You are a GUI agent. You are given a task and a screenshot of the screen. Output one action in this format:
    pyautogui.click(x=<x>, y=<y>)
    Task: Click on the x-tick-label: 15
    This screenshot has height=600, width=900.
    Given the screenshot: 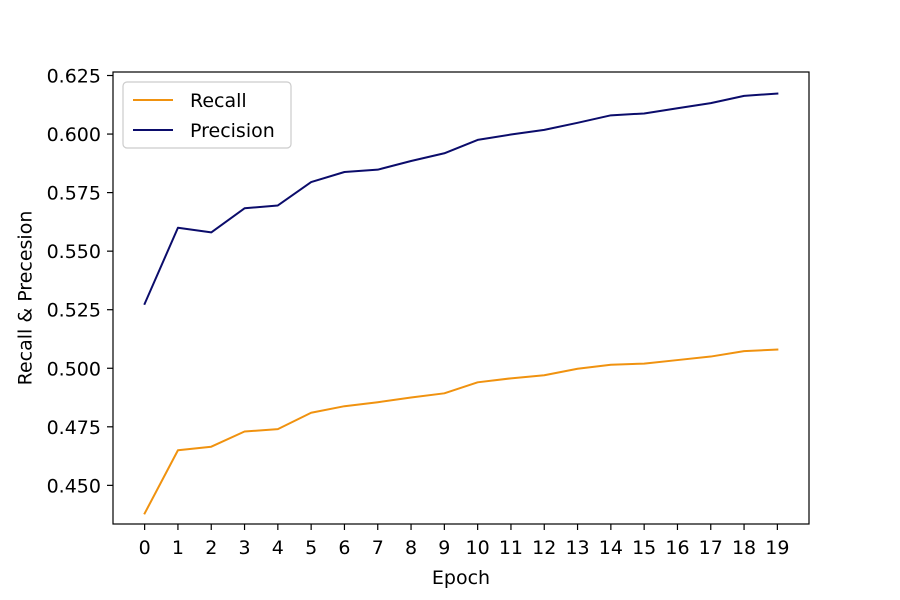 What is the action you would take?
    pyautogui.click(x=644, y=548)
    